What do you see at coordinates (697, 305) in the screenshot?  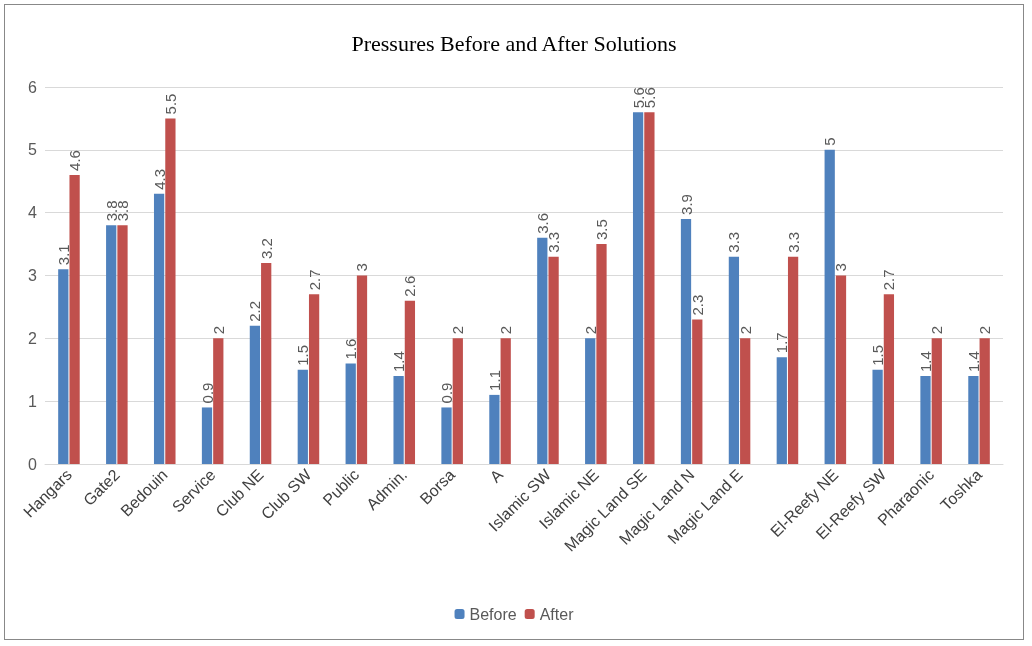 I see `data-label: 2.3` at bounding box center [697, 305].